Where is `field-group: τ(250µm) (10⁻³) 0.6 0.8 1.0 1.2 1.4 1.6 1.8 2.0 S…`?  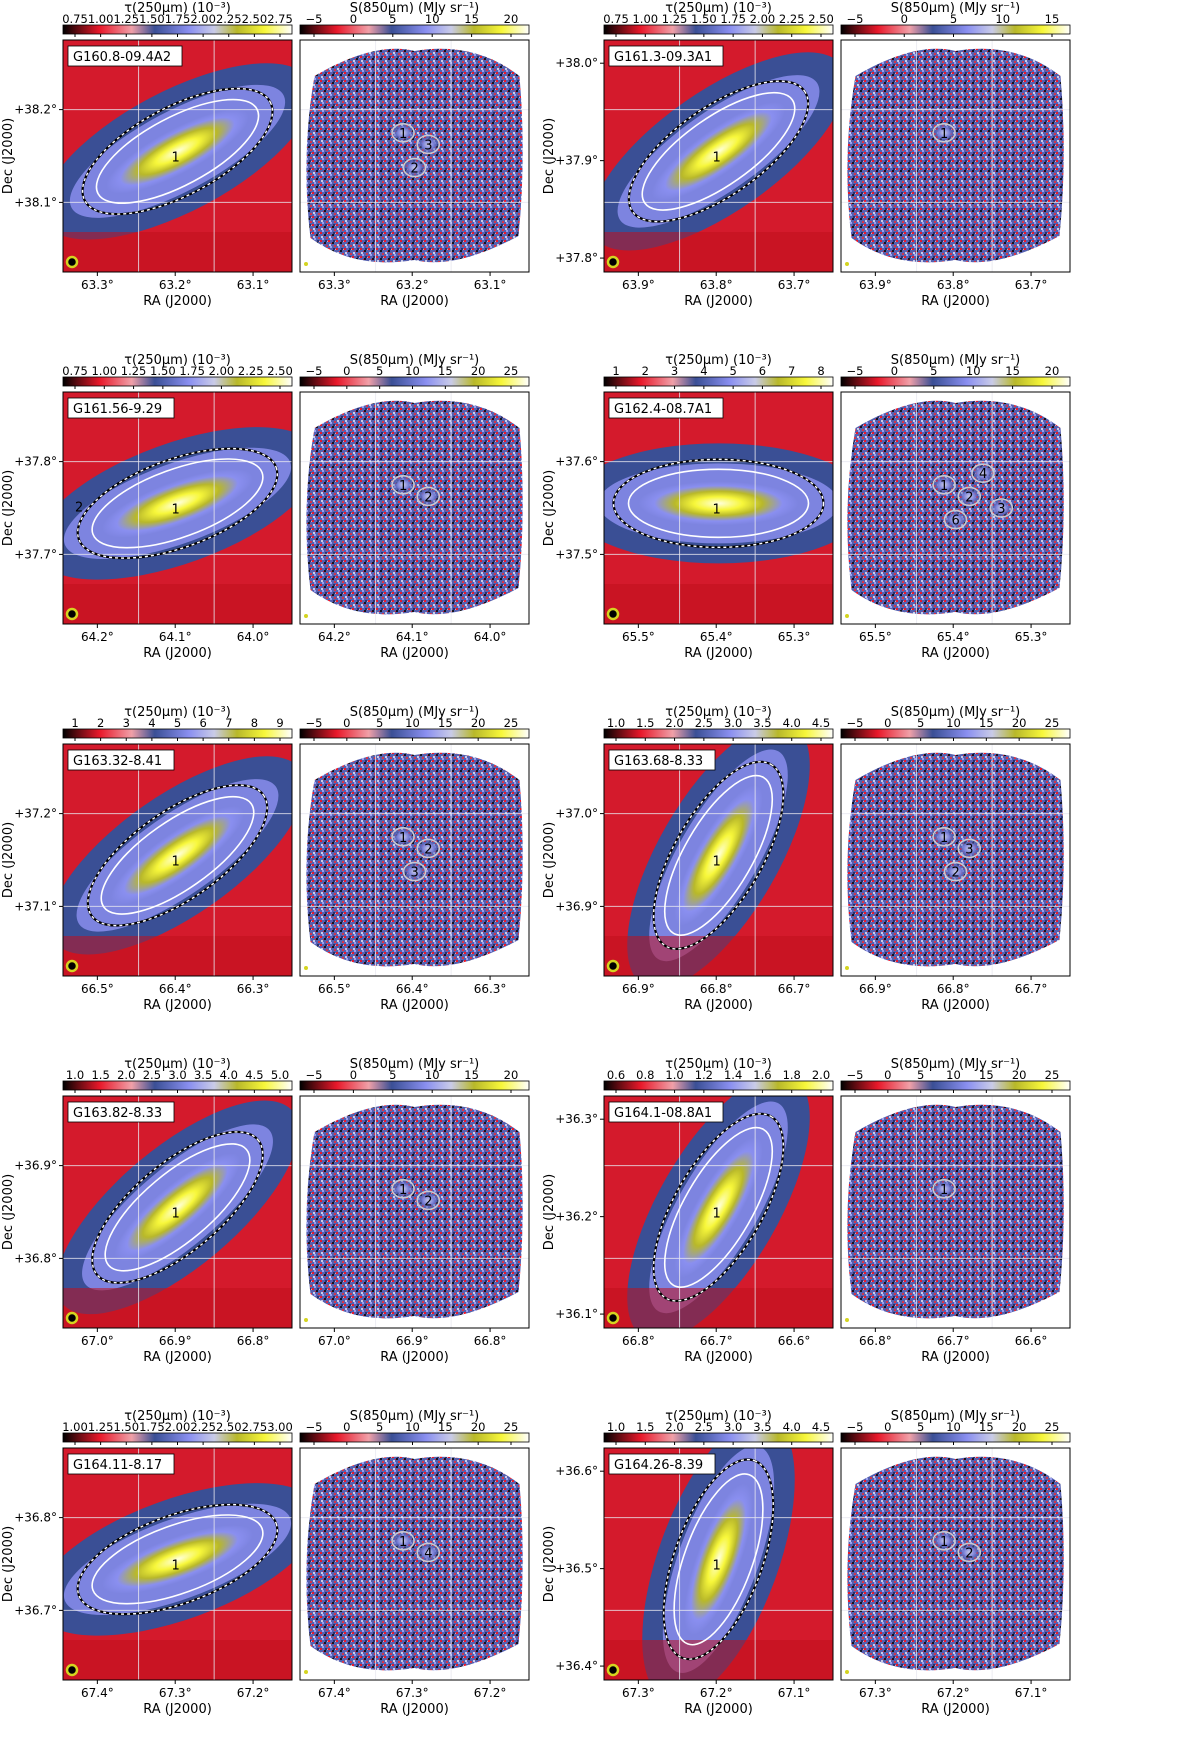
field-group: τ(250µm) (10⁻³) 0.6 0.8 1.0 1.2 1.4 1.6 1.8 2.0 S… is located at coordinates (806, 1211).